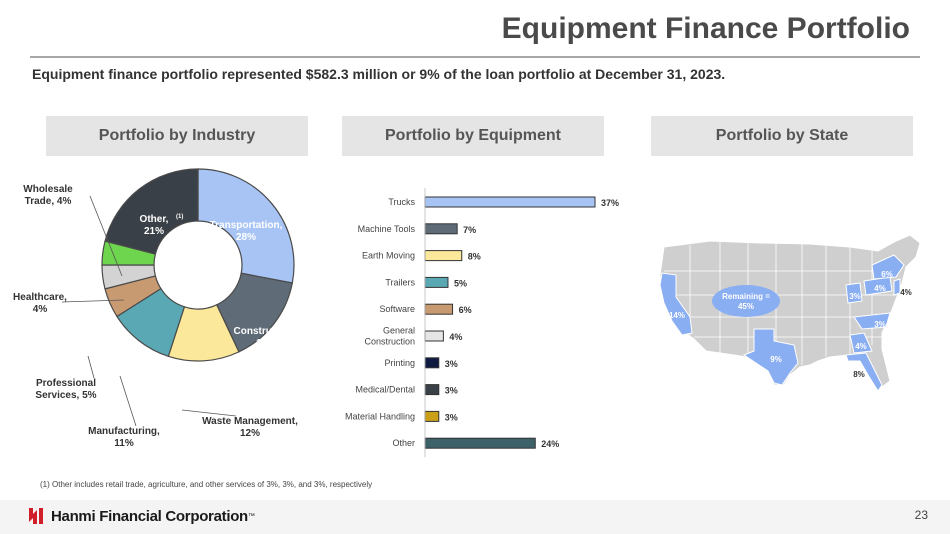 This screenshot has width=950, height=534. What do you see at coordinates (465, 310) in the screenshot?
I see `bar-value-label-5: 6%` at bounding box center [465, 310].